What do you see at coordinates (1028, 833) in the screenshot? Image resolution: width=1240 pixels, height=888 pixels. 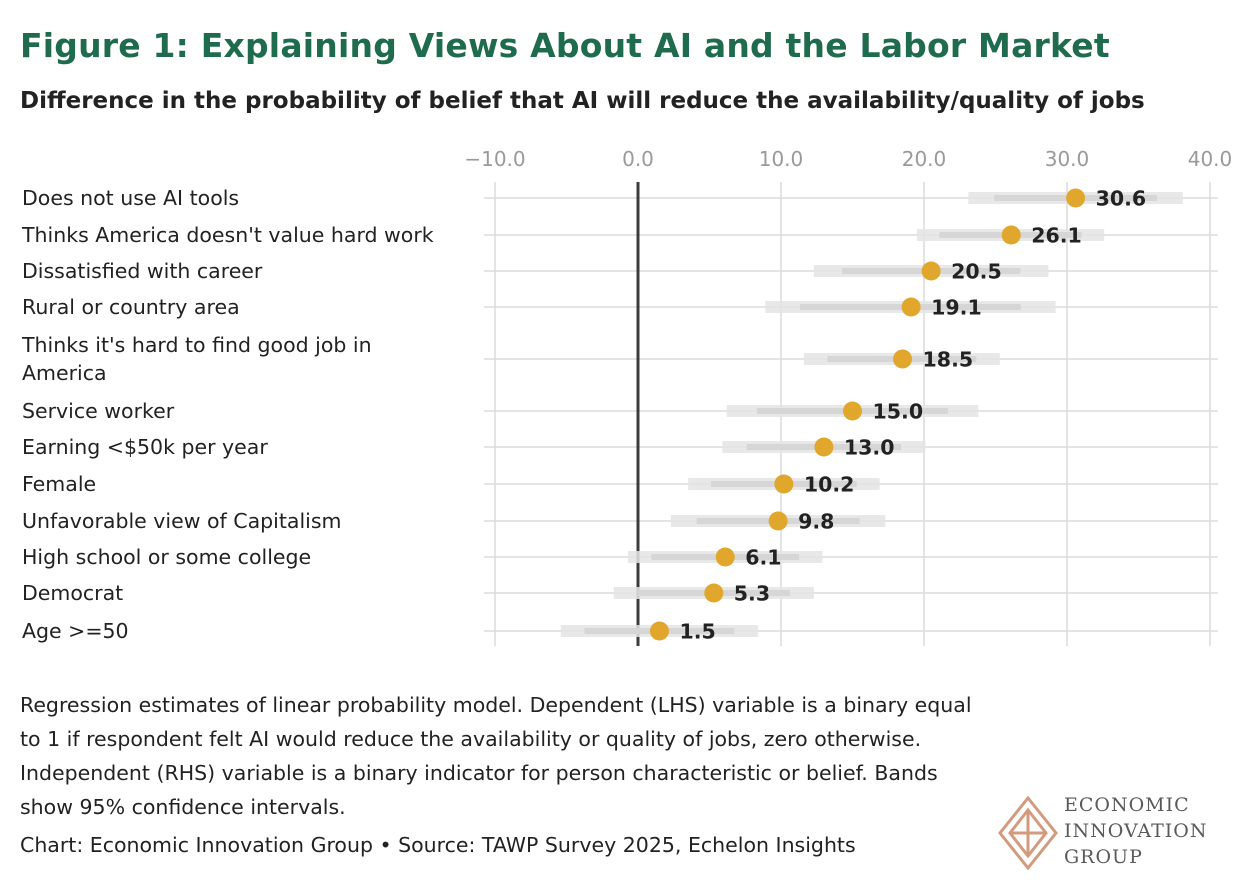 I see `eig-logo-diamond-icon` at bounding box center [1028, 833].